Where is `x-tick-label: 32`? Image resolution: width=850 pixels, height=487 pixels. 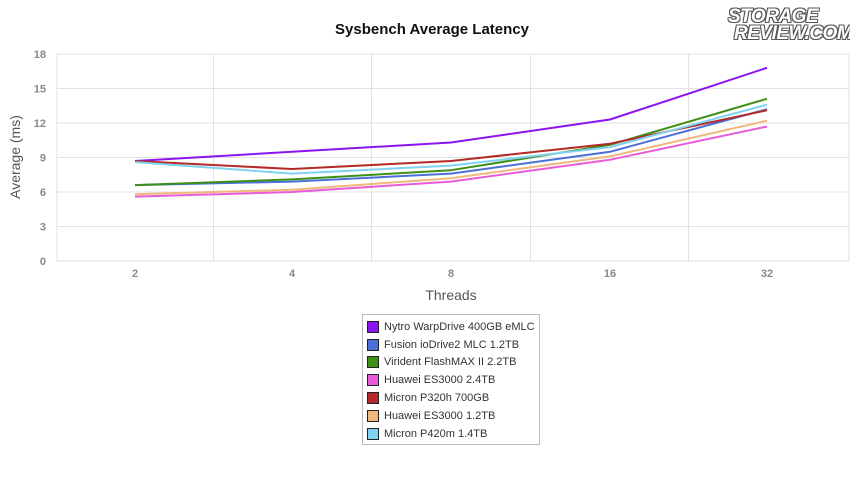 x-tick-label: 32 is located at coordinates (767, 274).